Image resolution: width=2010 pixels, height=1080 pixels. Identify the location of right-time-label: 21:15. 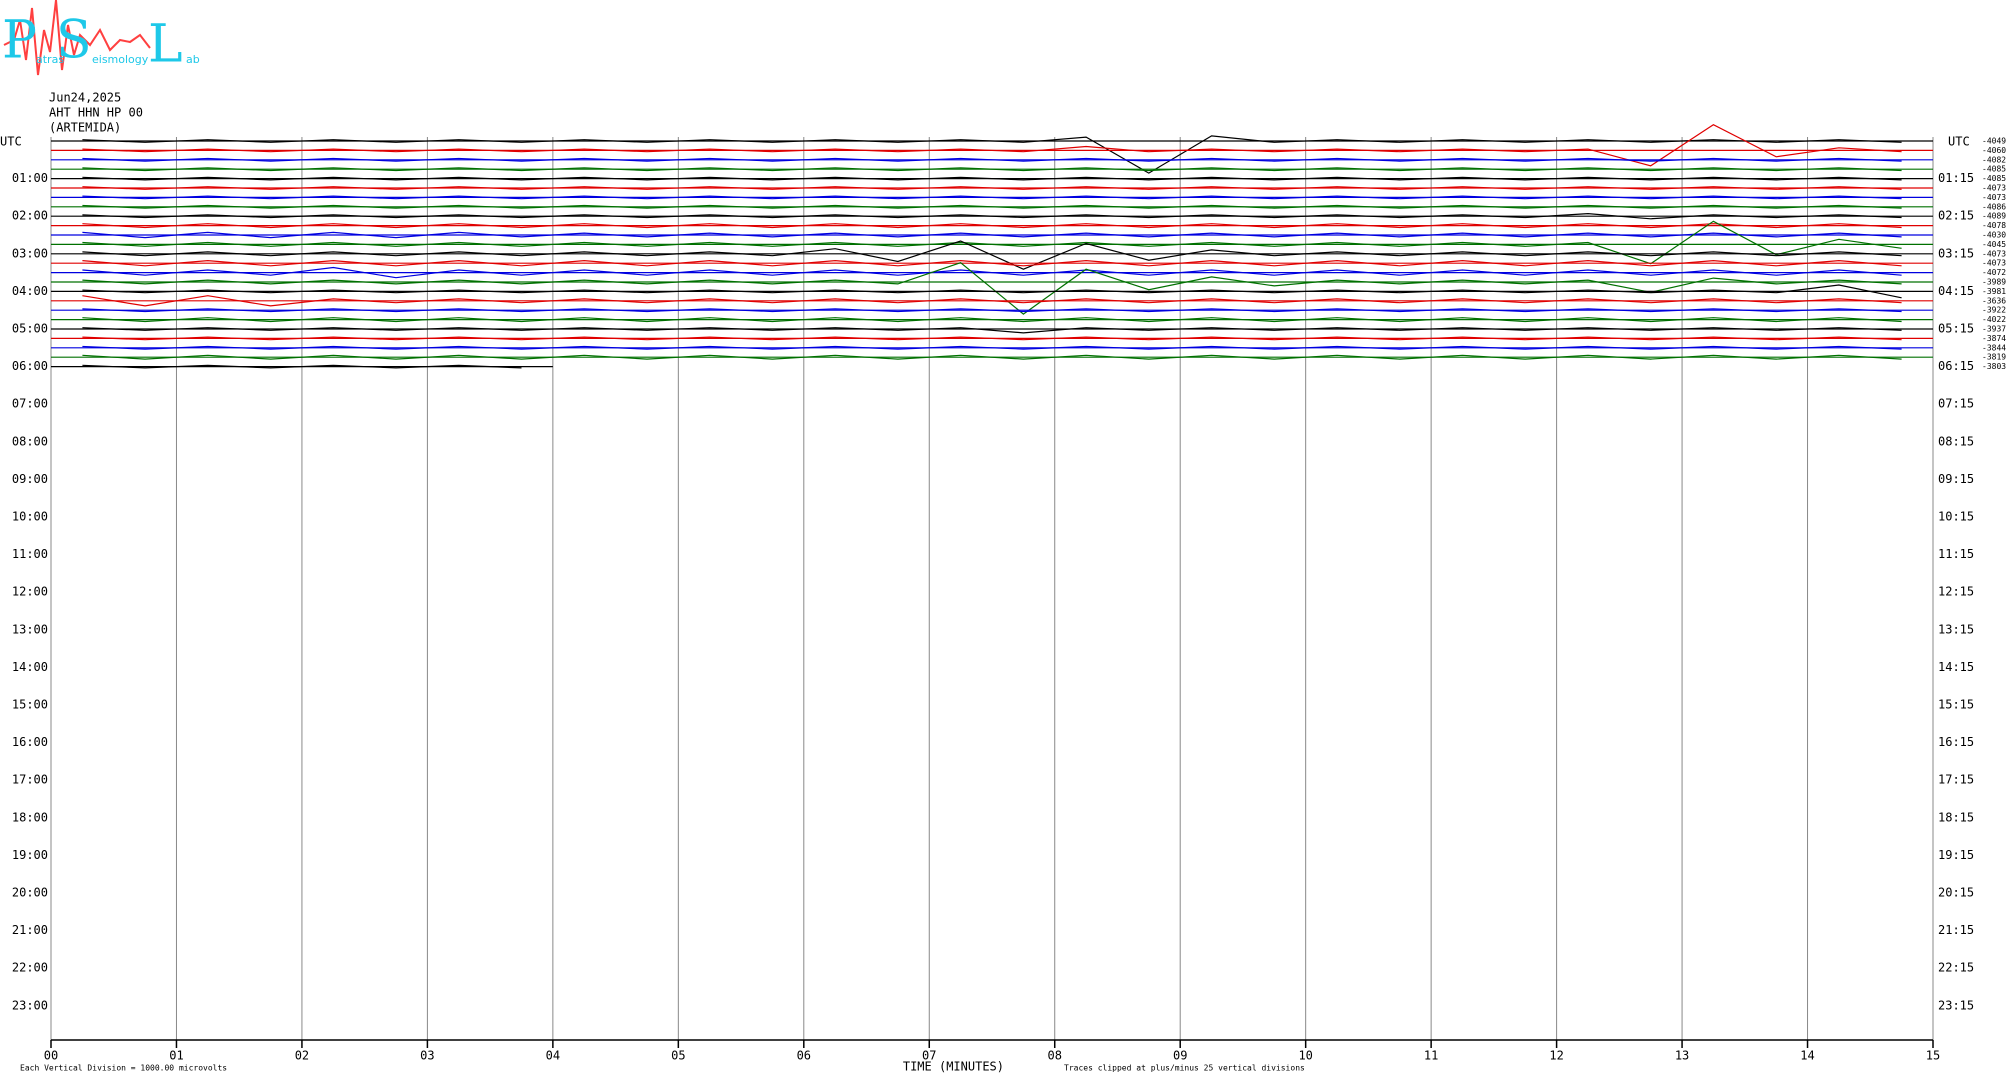
(1956, 930).